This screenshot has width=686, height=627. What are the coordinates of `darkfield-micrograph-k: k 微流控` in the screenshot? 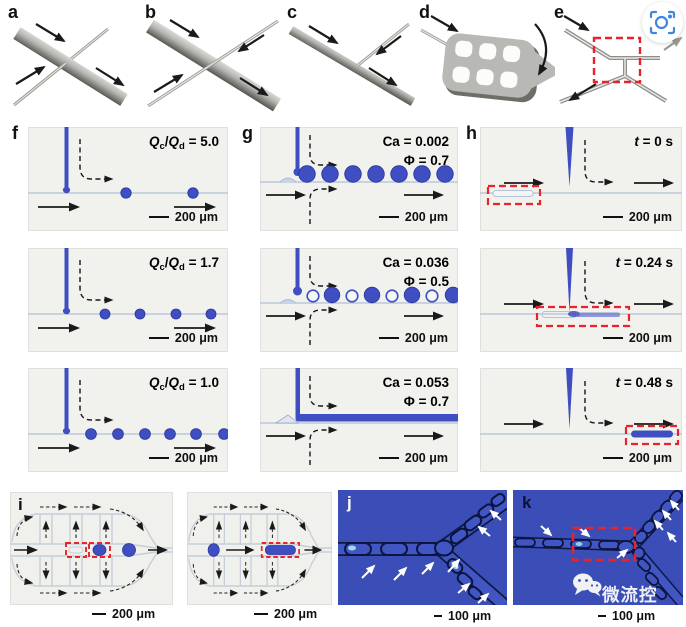 It's located at (598, 547).